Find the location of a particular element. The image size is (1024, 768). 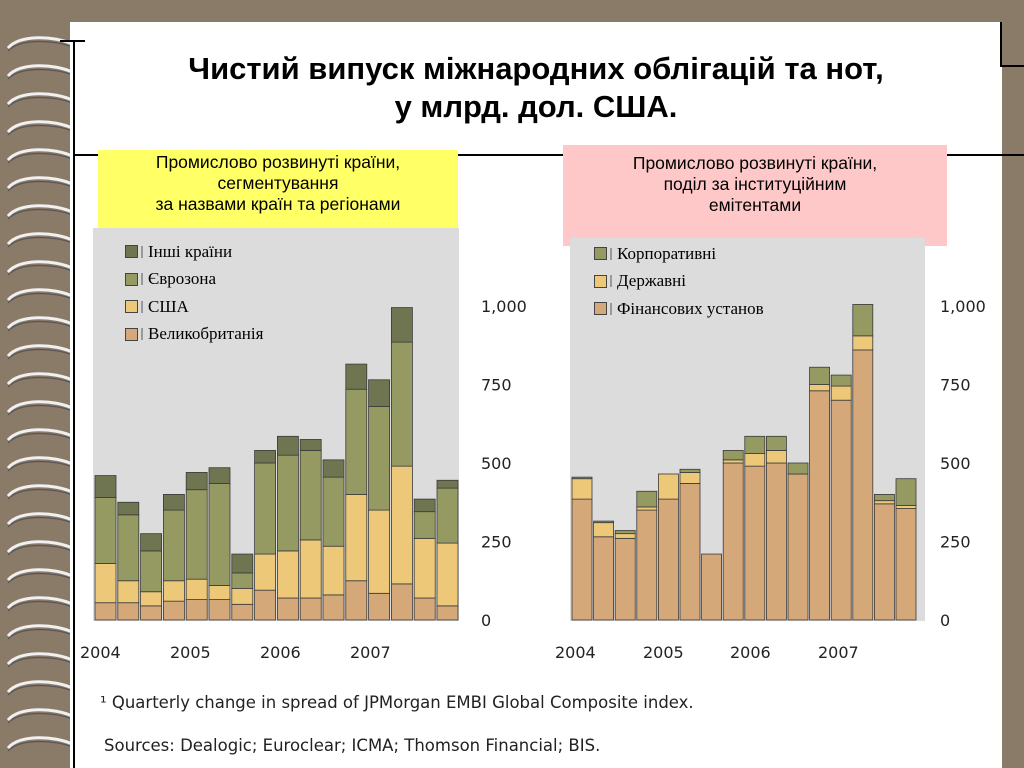

y-tick-label: 750 is located at coordinates (955, 385).